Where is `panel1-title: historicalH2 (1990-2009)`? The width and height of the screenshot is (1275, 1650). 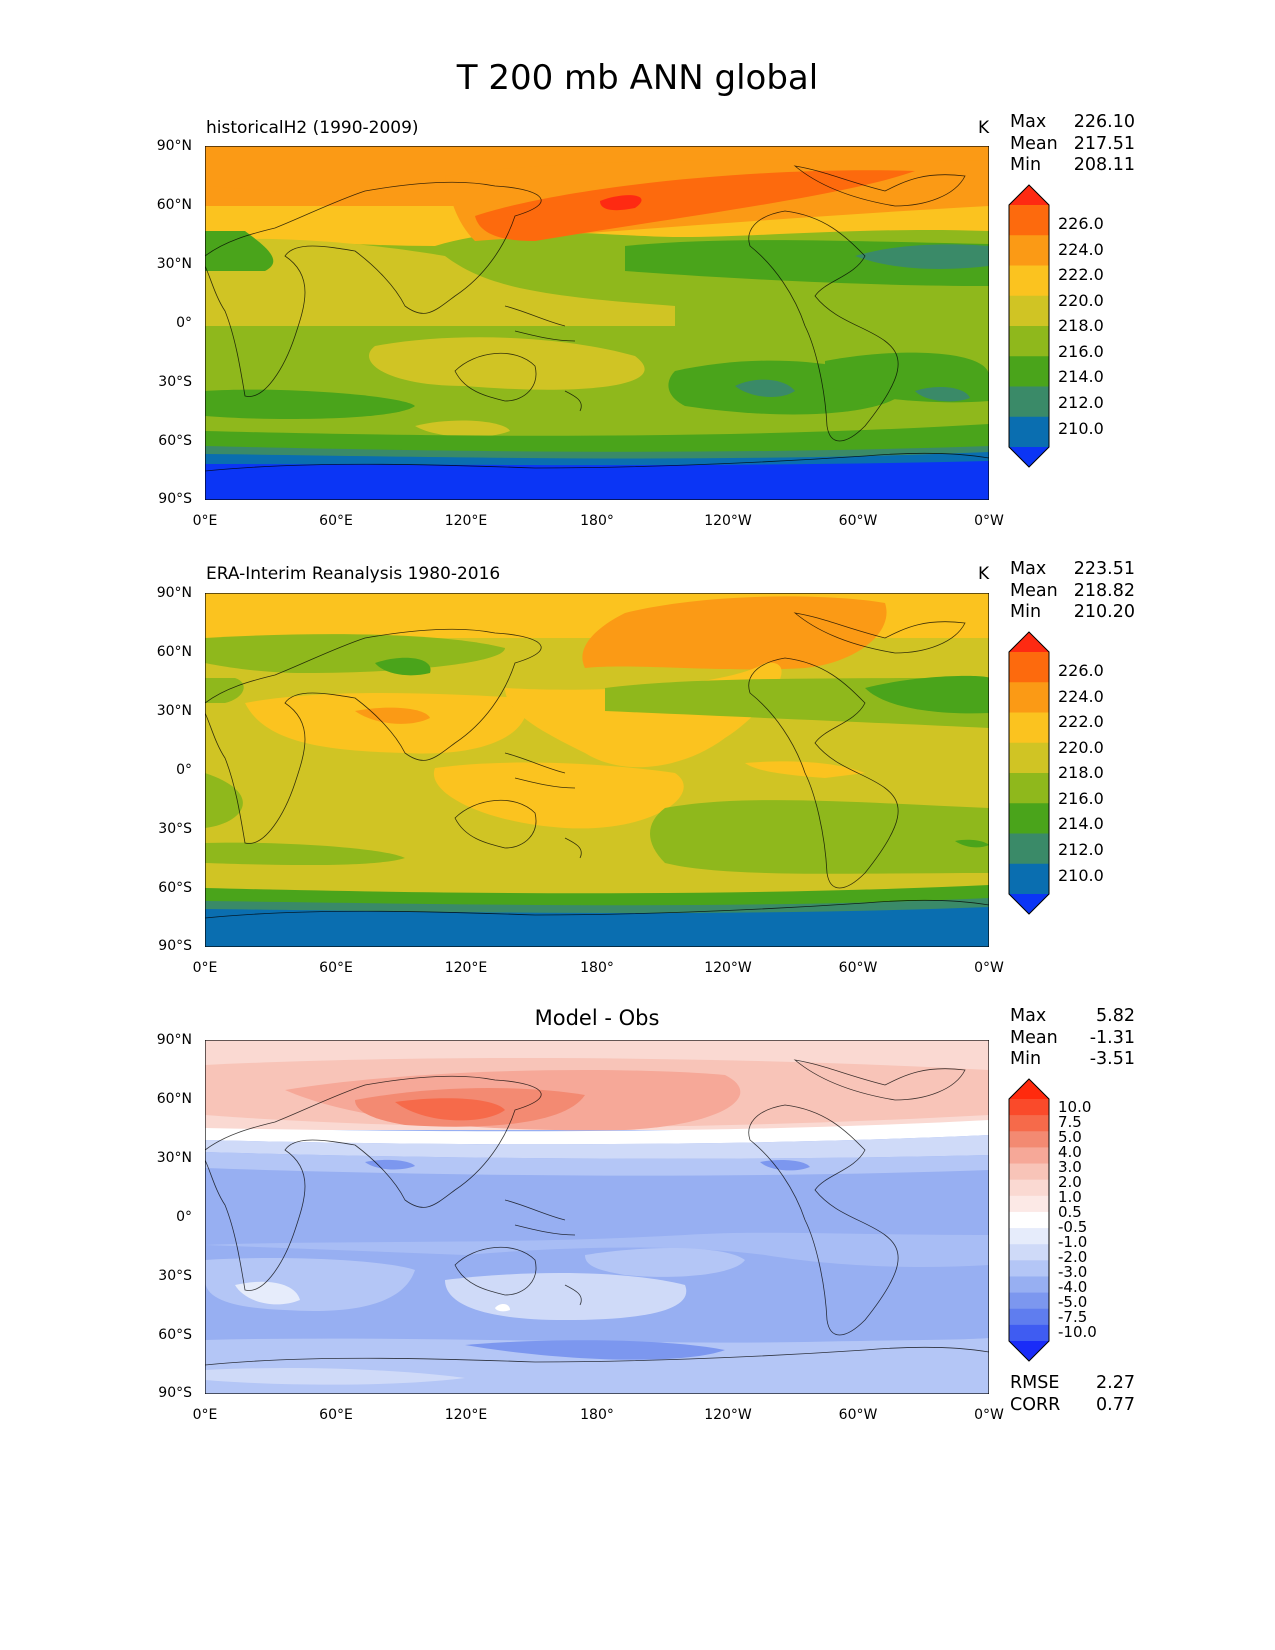 panel1-title: historicalH2 (1990-2009) is located at coordinates (312, 128).